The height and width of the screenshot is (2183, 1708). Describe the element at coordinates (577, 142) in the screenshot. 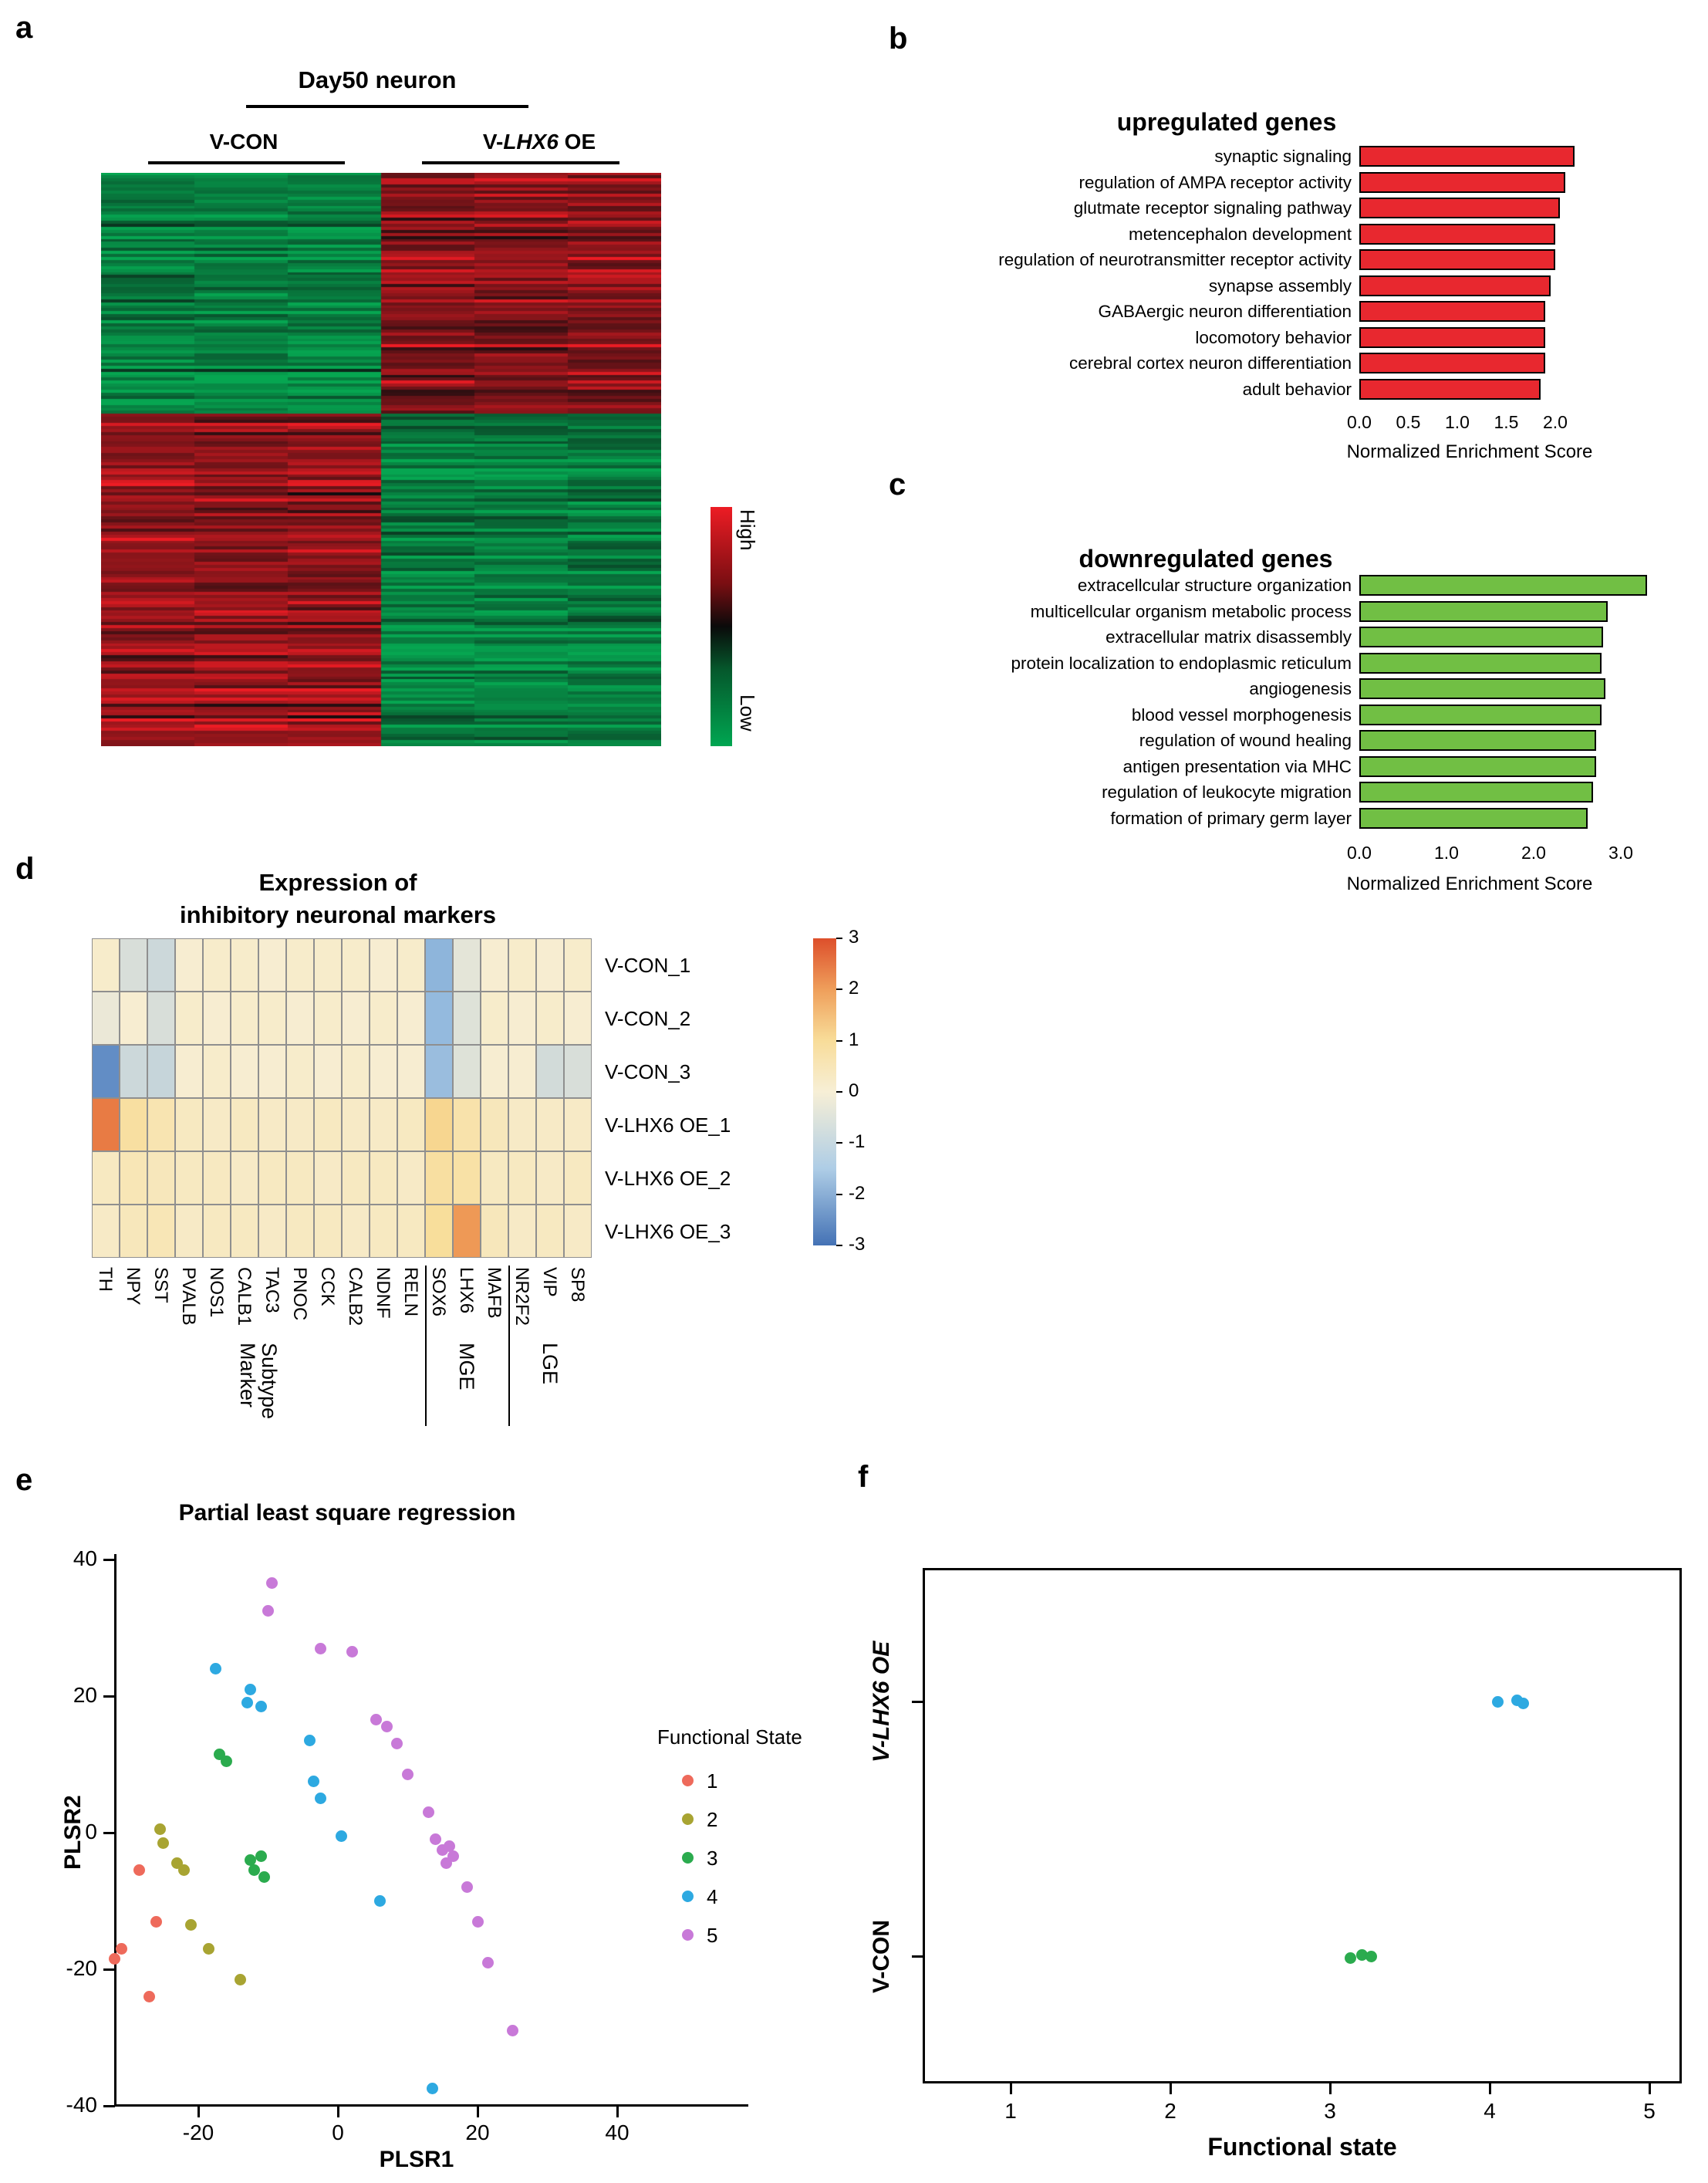

I see `group-lhx6oe-post: OE` at that location.